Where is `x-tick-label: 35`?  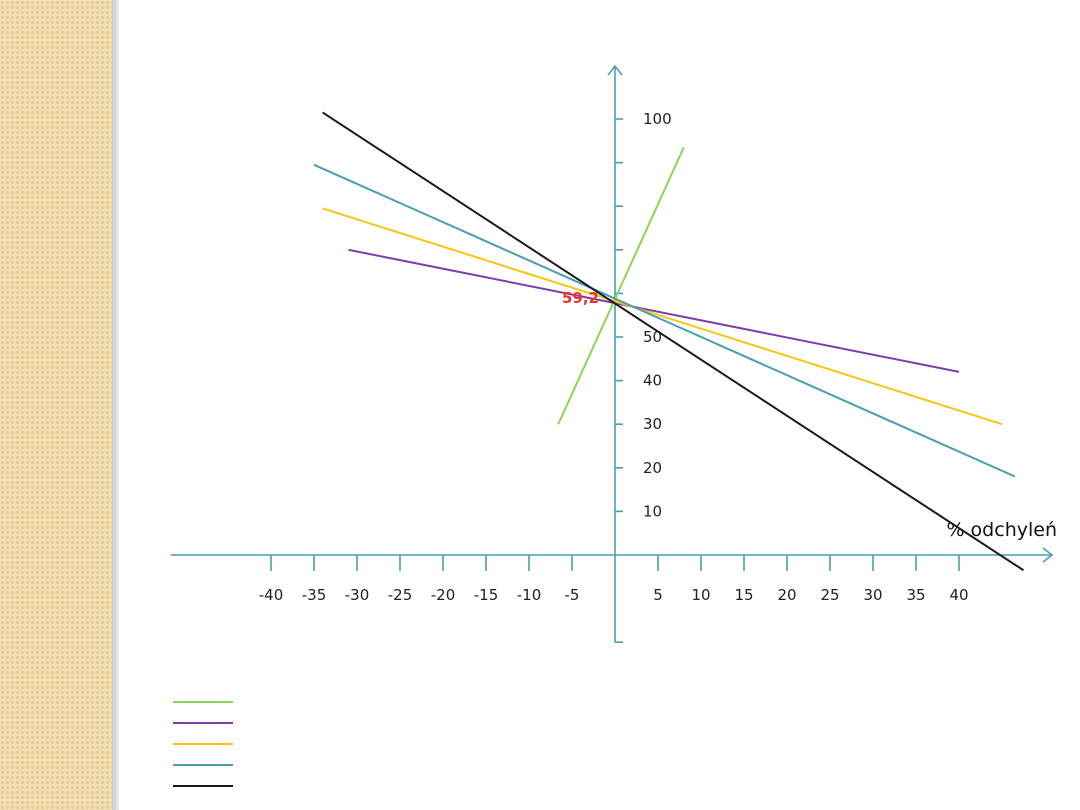
x-tick-label: 35 is located at coordinates (915, 595).